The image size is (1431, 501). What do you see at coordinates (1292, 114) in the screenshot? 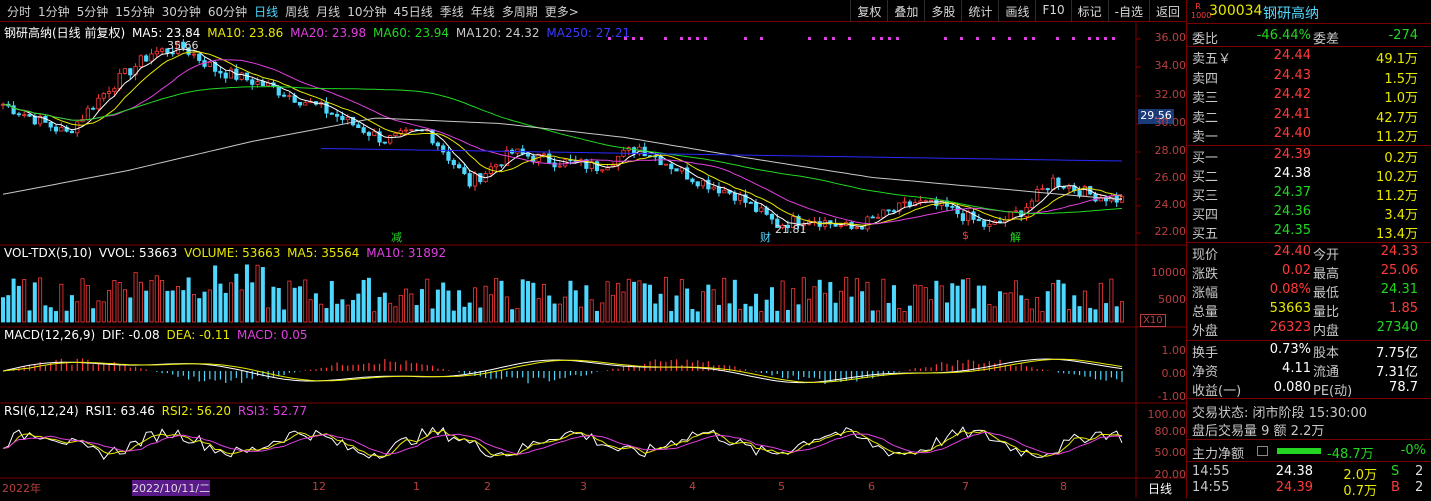
I see `level-price: 24.41` at bounding box center [1292, 114].